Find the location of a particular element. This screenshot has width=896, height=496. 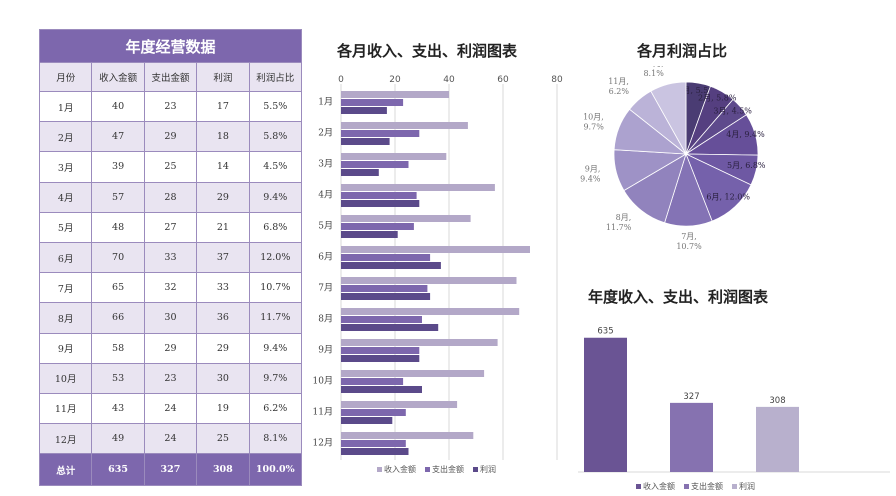

cell-expense: 30 is located at coordinates (170, 318).